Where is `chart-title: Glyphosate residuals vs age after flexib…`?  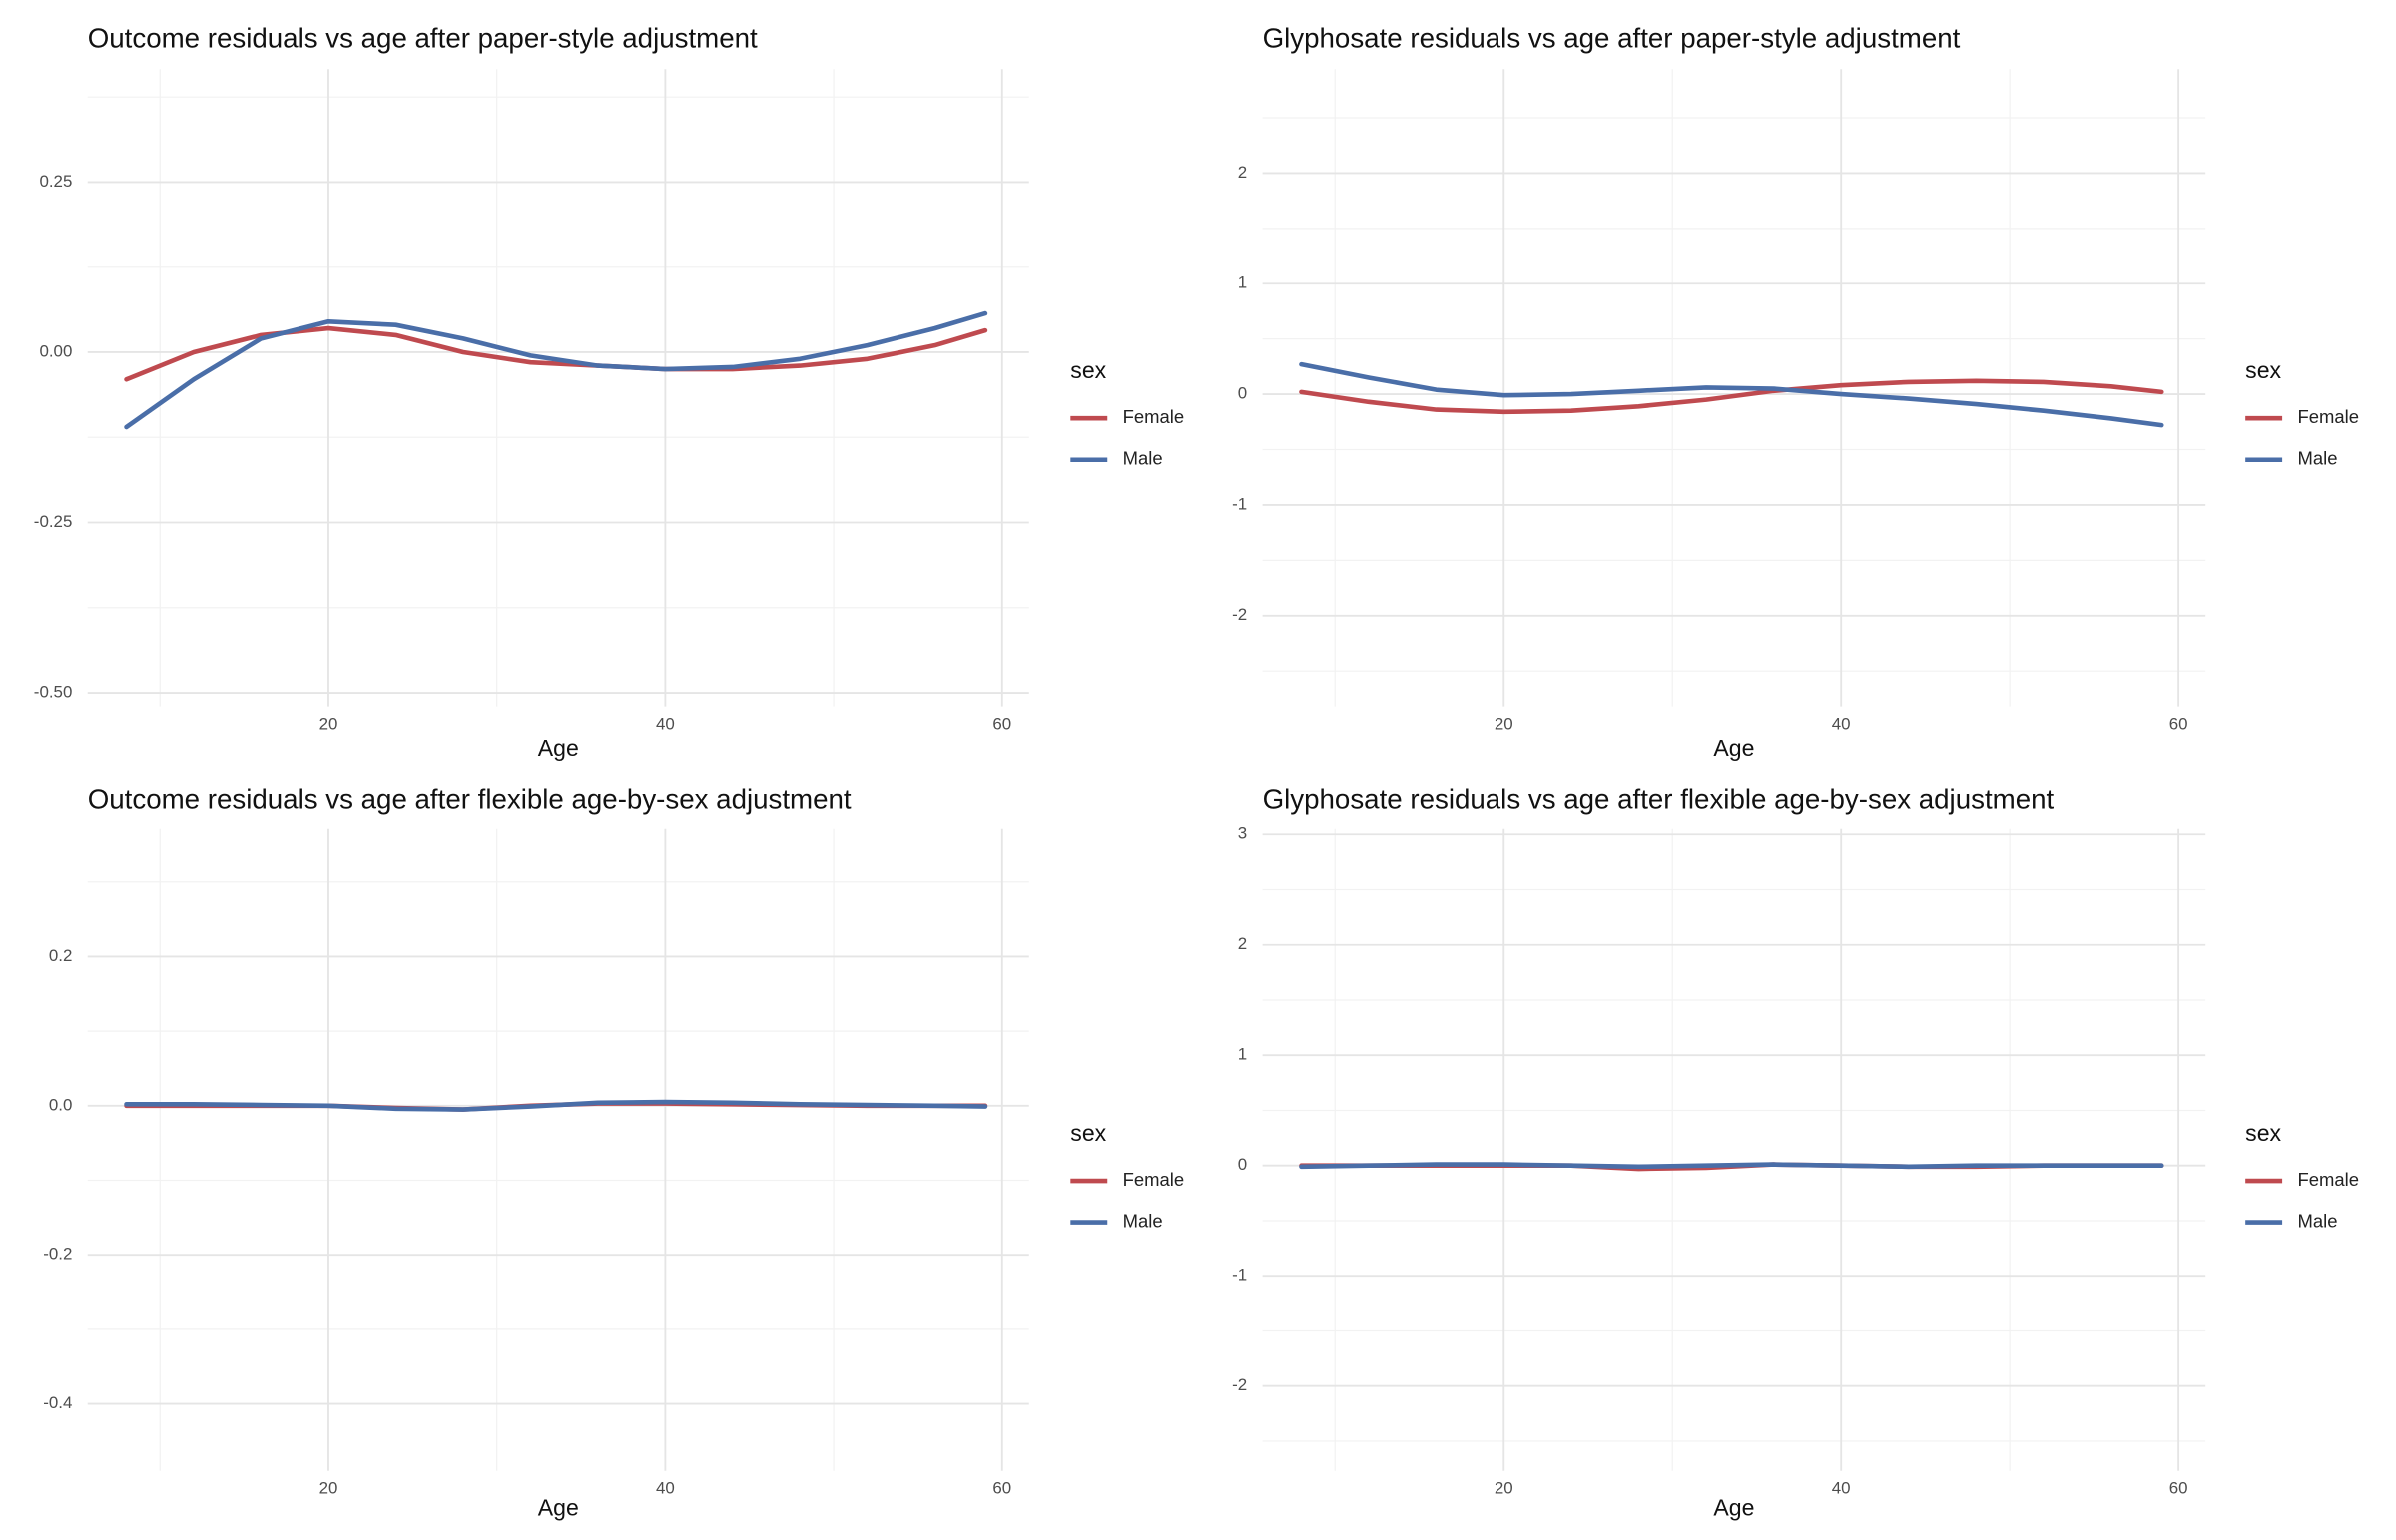
chart-title: Glyphosate residuals vs age after flexib… is located at coordinates (1659, 799).